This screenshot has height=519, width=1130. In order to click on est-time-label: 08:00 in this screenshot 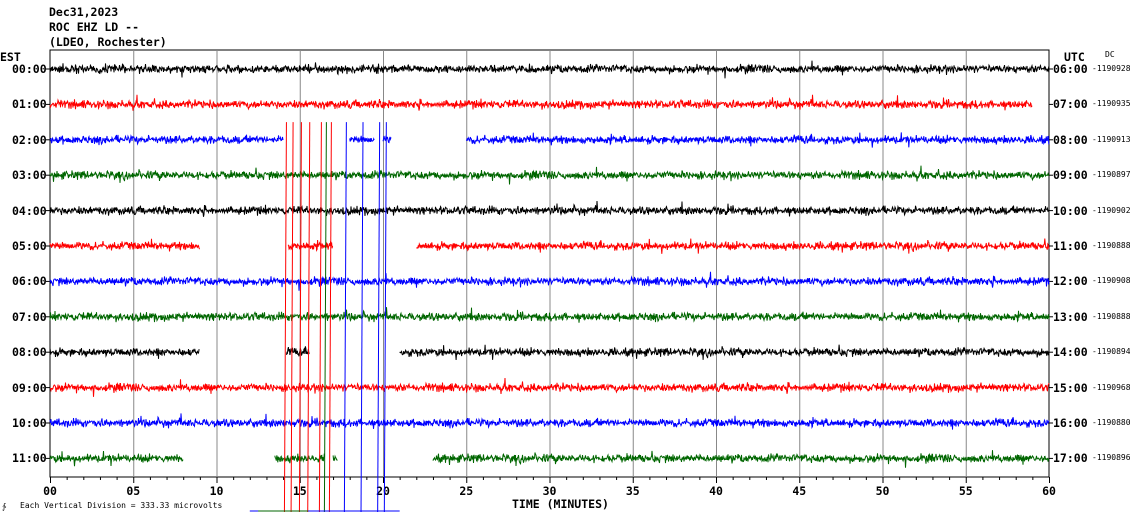, I will do `click(29, 352)`.